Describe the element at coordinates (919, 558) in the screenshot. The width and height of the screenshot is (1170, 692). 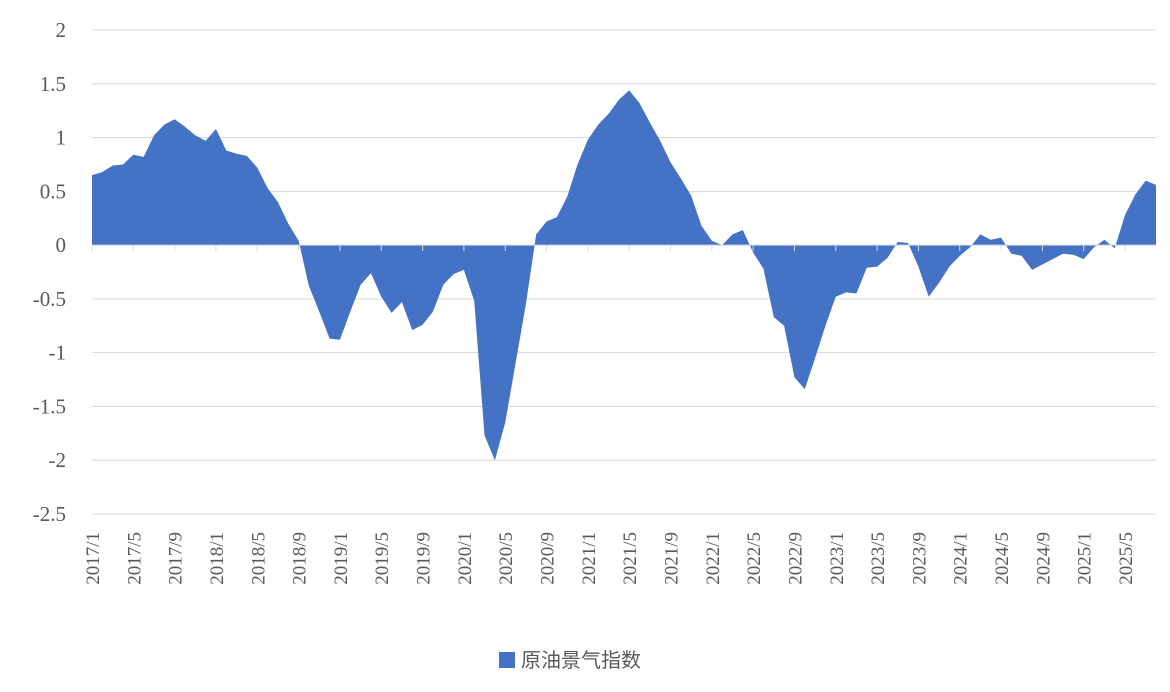
I see `x-tick-label: 2023/9` at that location.